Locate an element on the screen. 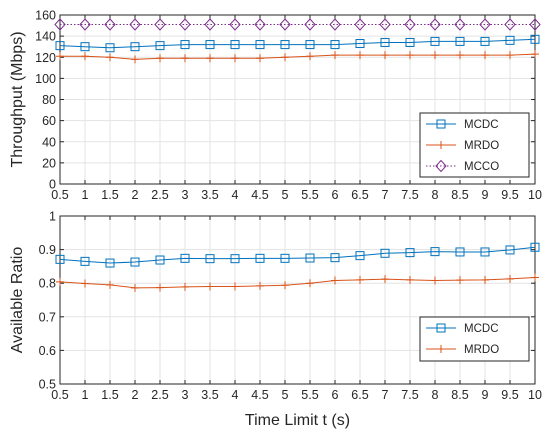 Image resolution: width=550 pixels, height=436 pixels. y-tick-label: 0 is located at coordinates (52, 185).